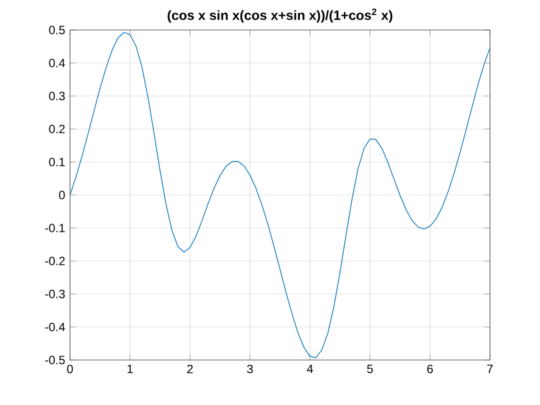  I want to click on y-tick-label: 0, so click(62, 195).